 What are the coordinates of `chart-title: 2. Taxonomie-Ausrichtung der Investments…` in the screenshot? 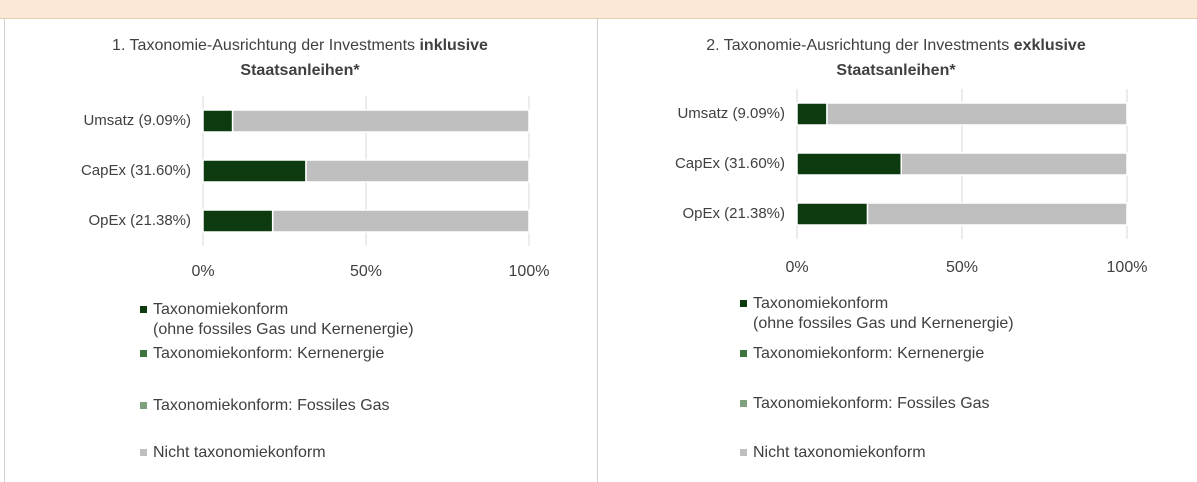 It's located at (896, 58).